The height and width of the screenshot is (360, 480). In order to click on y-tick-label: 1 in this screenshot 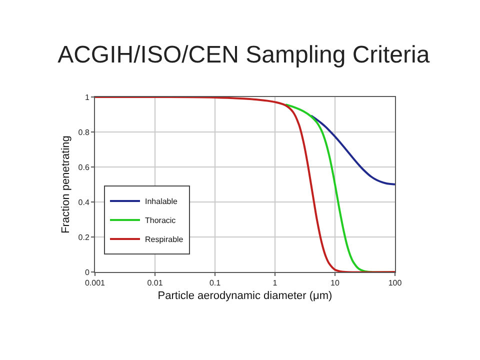, I will do `click(87, 97)`.